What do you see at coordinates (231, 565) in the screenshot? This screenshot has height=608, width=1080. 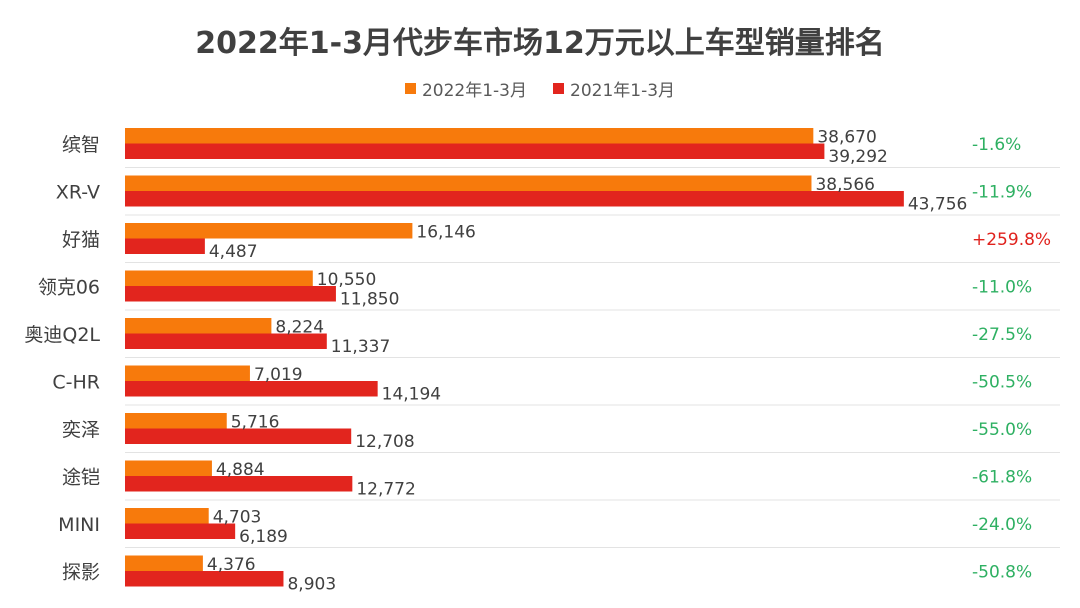 I see `value-label-2022: 4,376` at bounding box center [231, 565].